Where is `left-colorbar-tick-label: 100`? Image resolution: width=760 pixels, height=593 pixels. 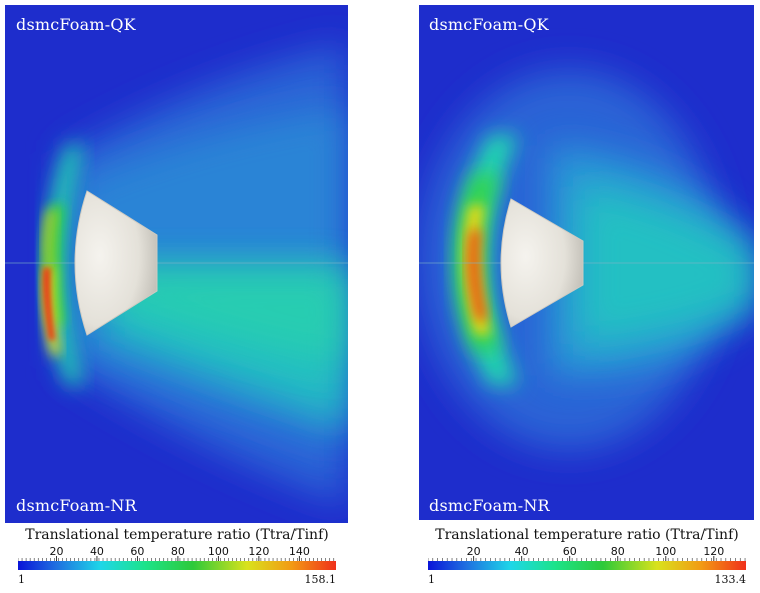
left-colorbar-tick-label: 100 is located at coordinates (218, 551).